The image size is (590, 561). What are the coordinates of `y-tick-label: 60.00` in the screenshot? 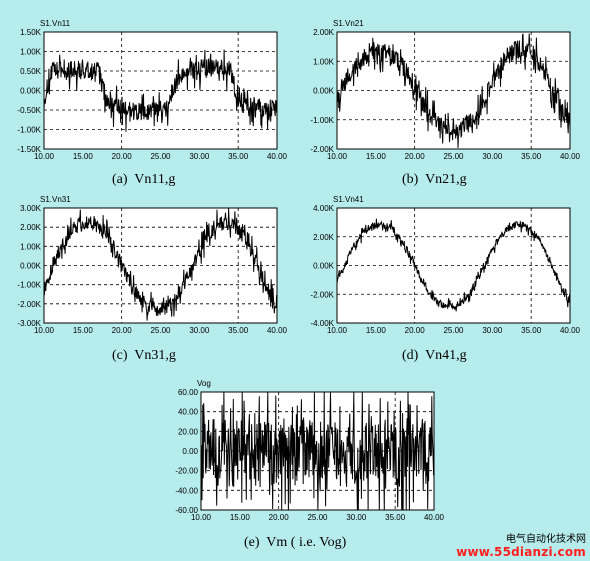 It's located at (188, 392).